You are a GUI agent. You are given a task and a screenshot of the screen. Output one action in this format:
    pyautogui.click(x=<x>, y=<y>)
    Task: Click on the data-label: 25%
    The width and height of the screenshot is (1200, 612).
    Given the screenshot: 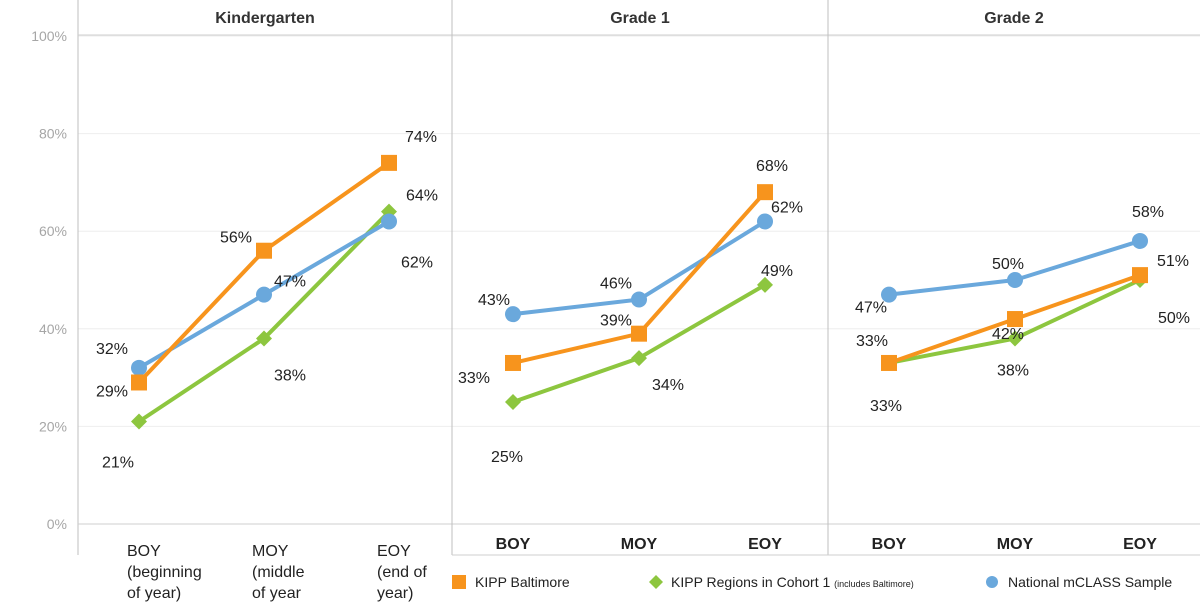 What is the action you would take?
    pyautogui.click(x=507, y=457)
    